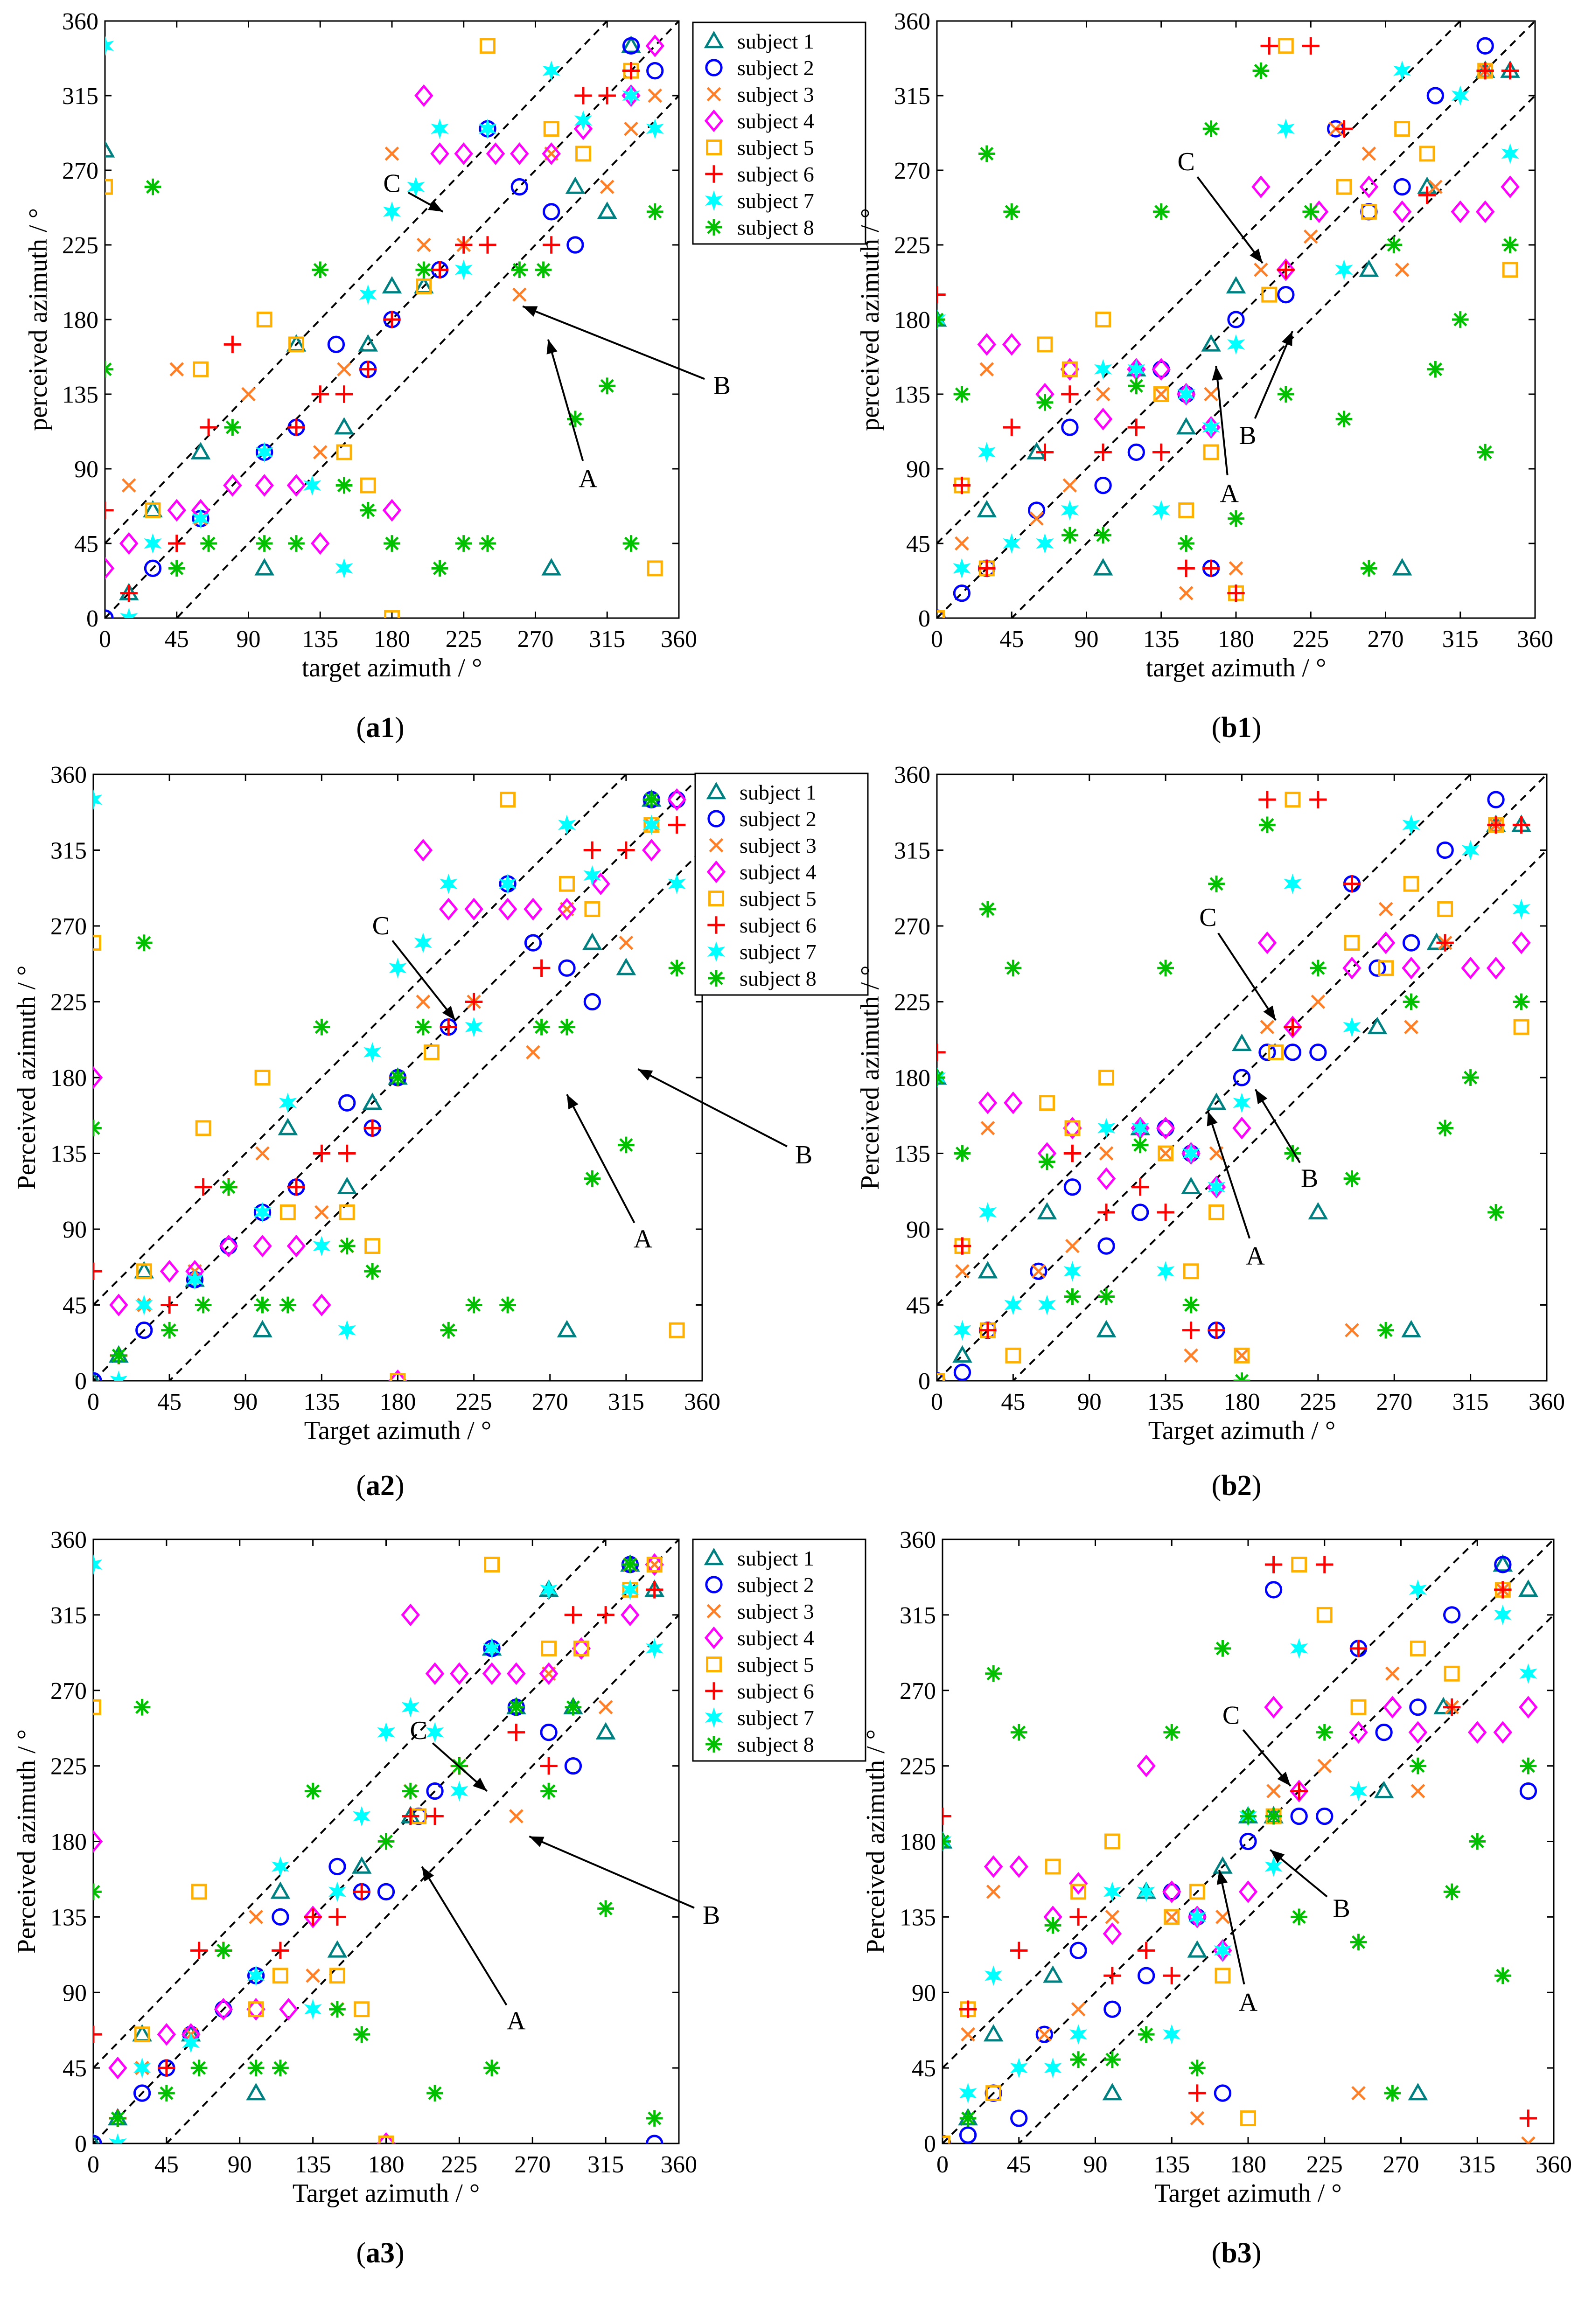 This screenshot has height=2324, width=1578. Describe the element at coordinates (69, 775) in the screenshot. I see `y-tick-label: 360` at that location.